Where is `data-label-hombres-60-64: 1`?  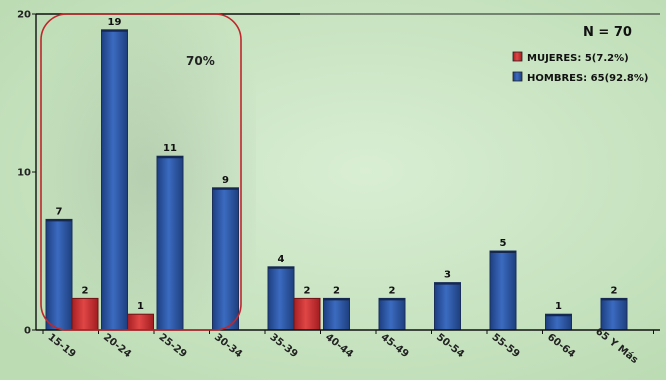 data-label-hombres-60-64: 1 is located at coordinates (558, 306).